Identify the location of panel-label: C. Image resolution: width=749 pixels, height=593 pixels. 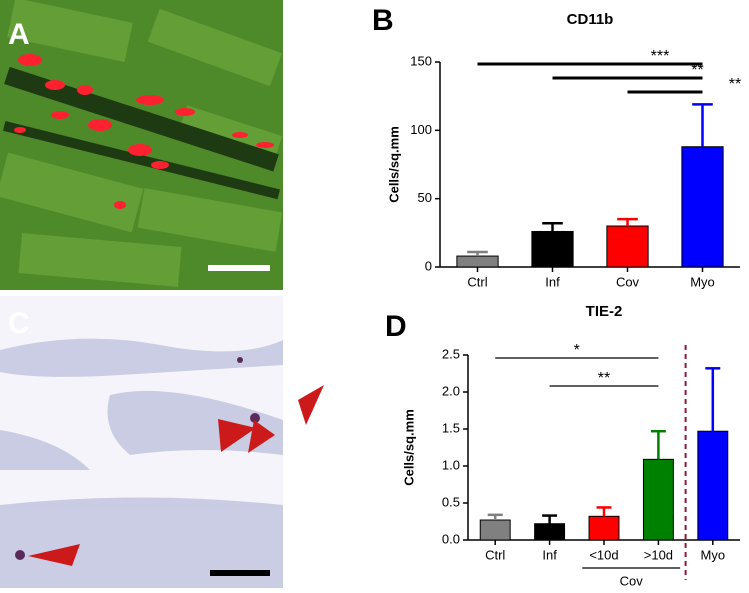
(19, 323).